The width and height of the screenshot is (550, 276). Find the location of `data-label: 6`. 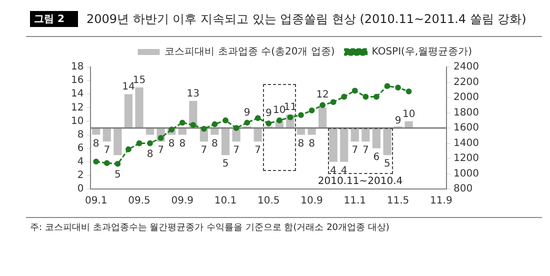

data-label: 6 is located at coordinates (376, 157).